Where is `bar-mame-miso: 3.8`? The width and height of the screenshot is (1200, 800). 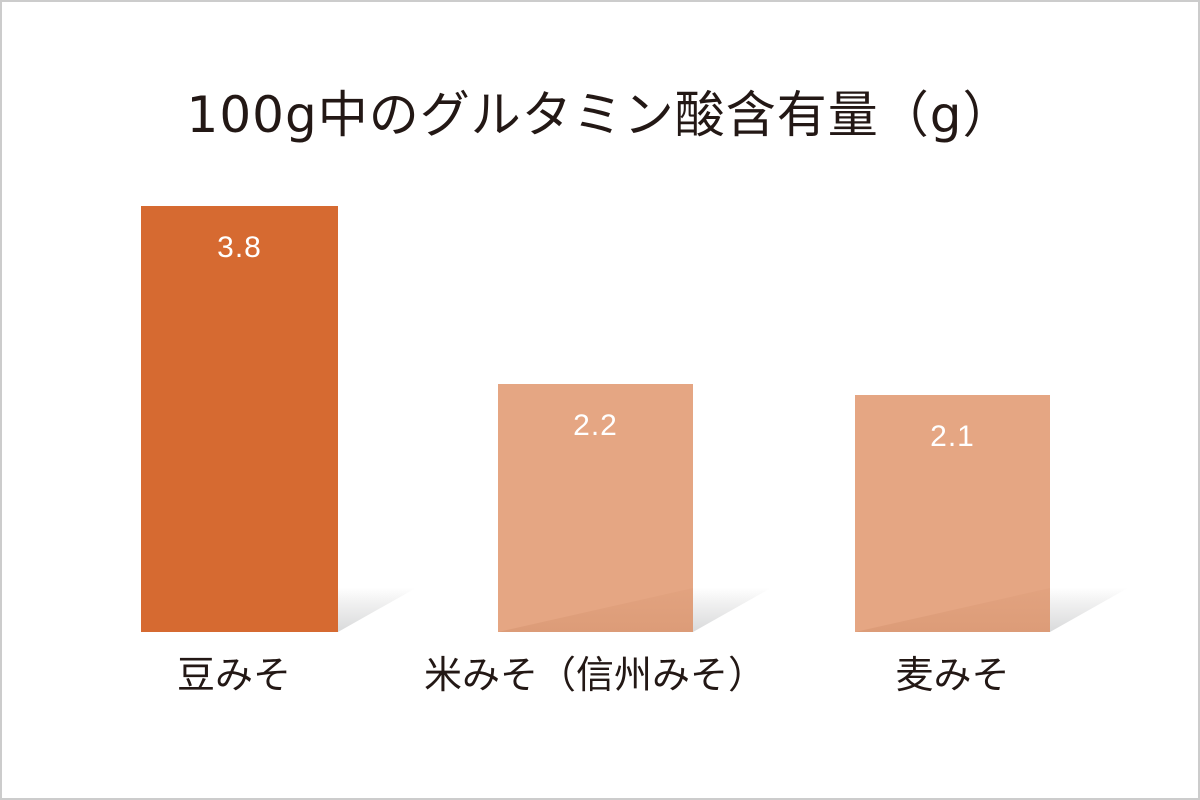 bar-mame-miso: 3.8 is located at coordinates (239, 419).